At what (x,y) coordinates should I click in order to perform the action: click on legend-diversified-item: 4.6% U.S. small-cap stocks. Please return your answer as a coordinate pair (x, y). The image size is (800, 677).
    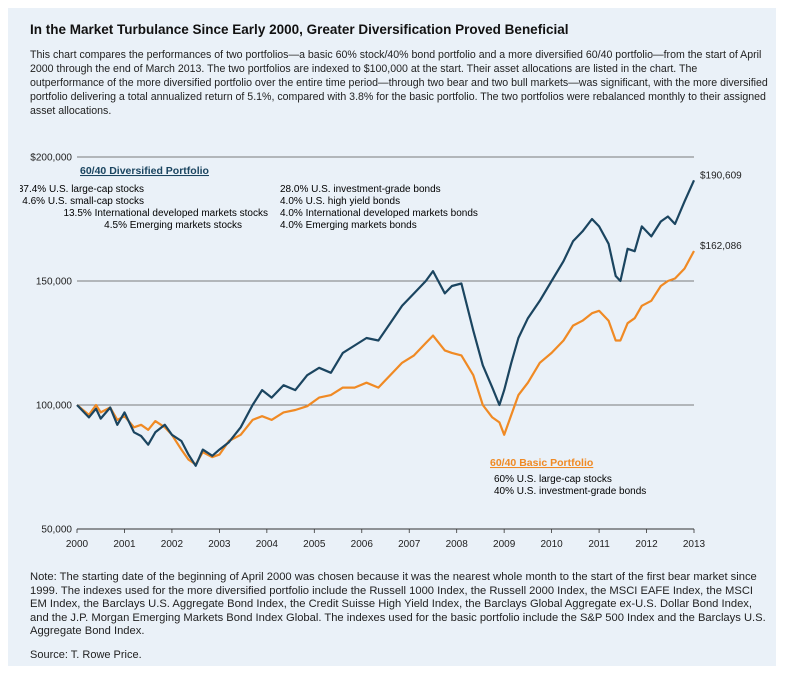
    Looking at the image, I should click on (83, 201).